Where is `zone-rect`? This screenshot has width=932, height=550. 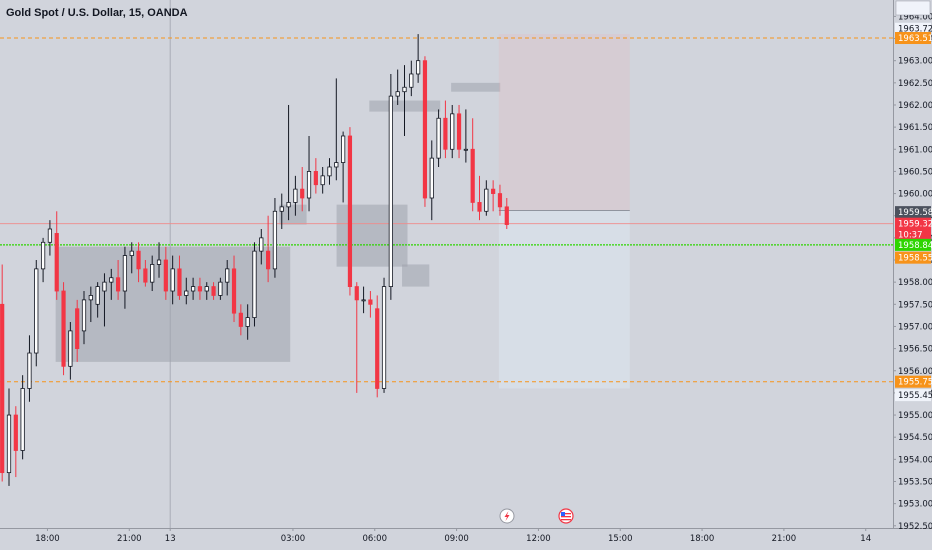 zone-rect is located at coordinates (372, 235).